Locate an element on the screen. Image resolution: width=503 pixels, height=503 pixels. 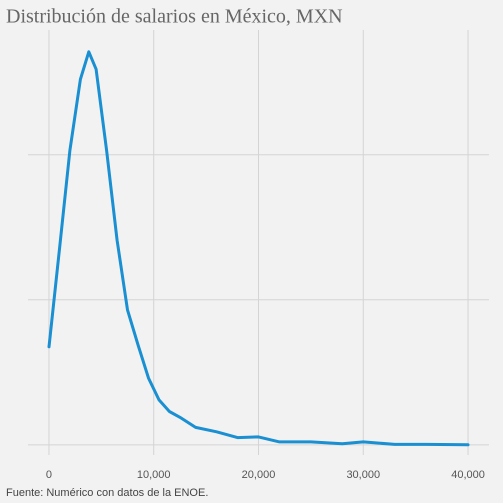
x-tick-label: 10,000 is located at coordinates (154, 475).